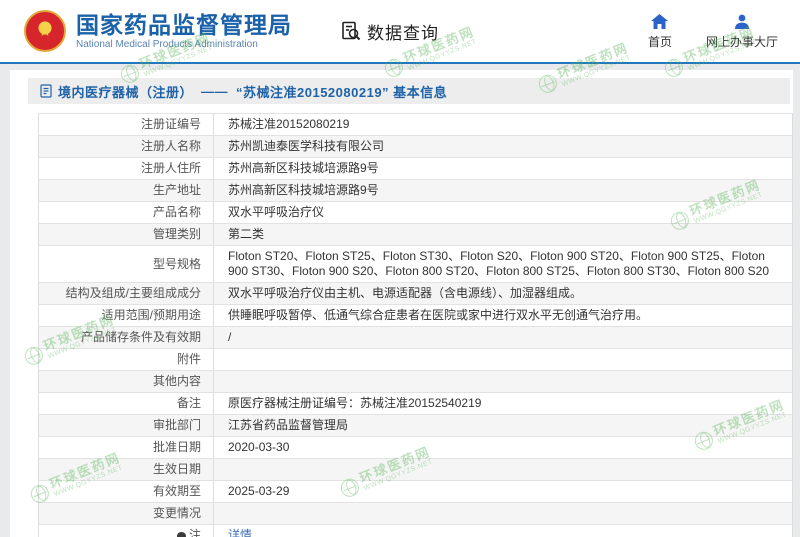  I want to click on table-row: 变更情况, so click(415, 513).